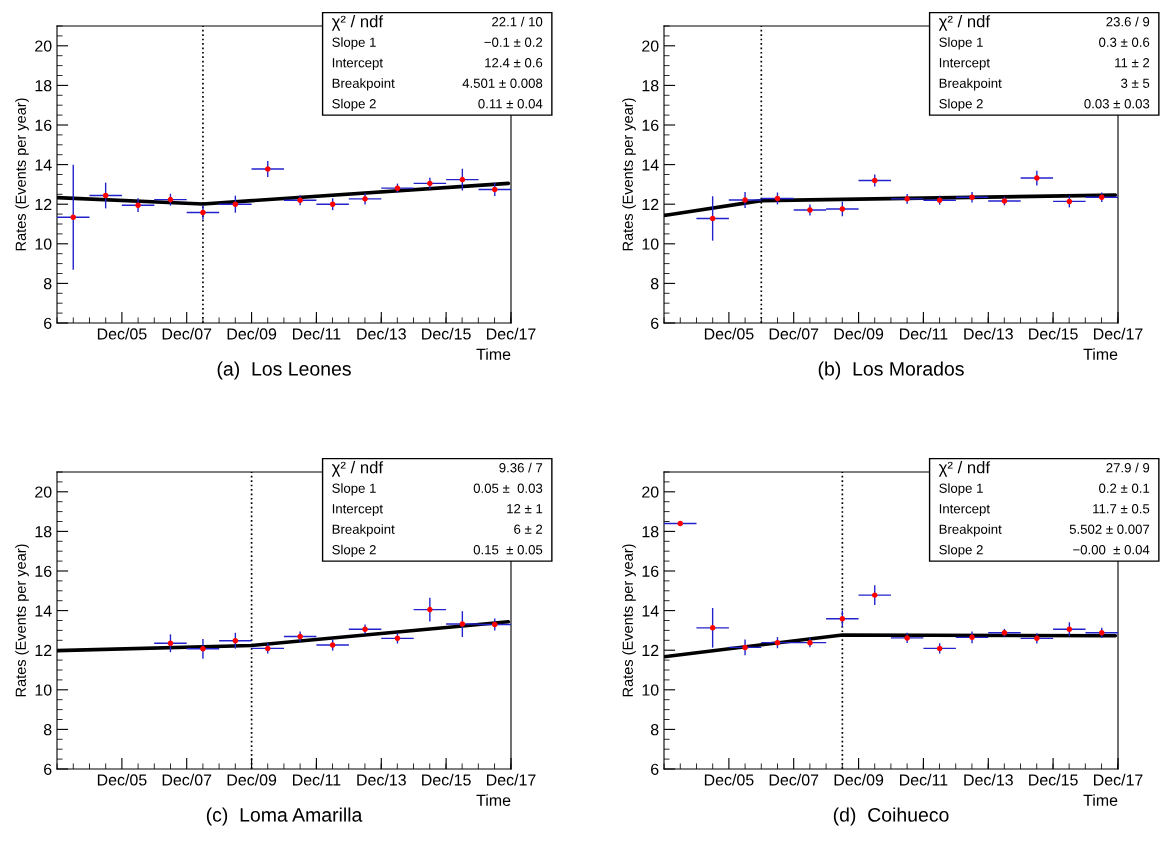 The height and width of the screenshot is (853, 1160). What do you see at coordinates (1124, 42) in the screenshot?
I see `annotation: 0.3 ± 0.6` at bounding box center [1124, 42].